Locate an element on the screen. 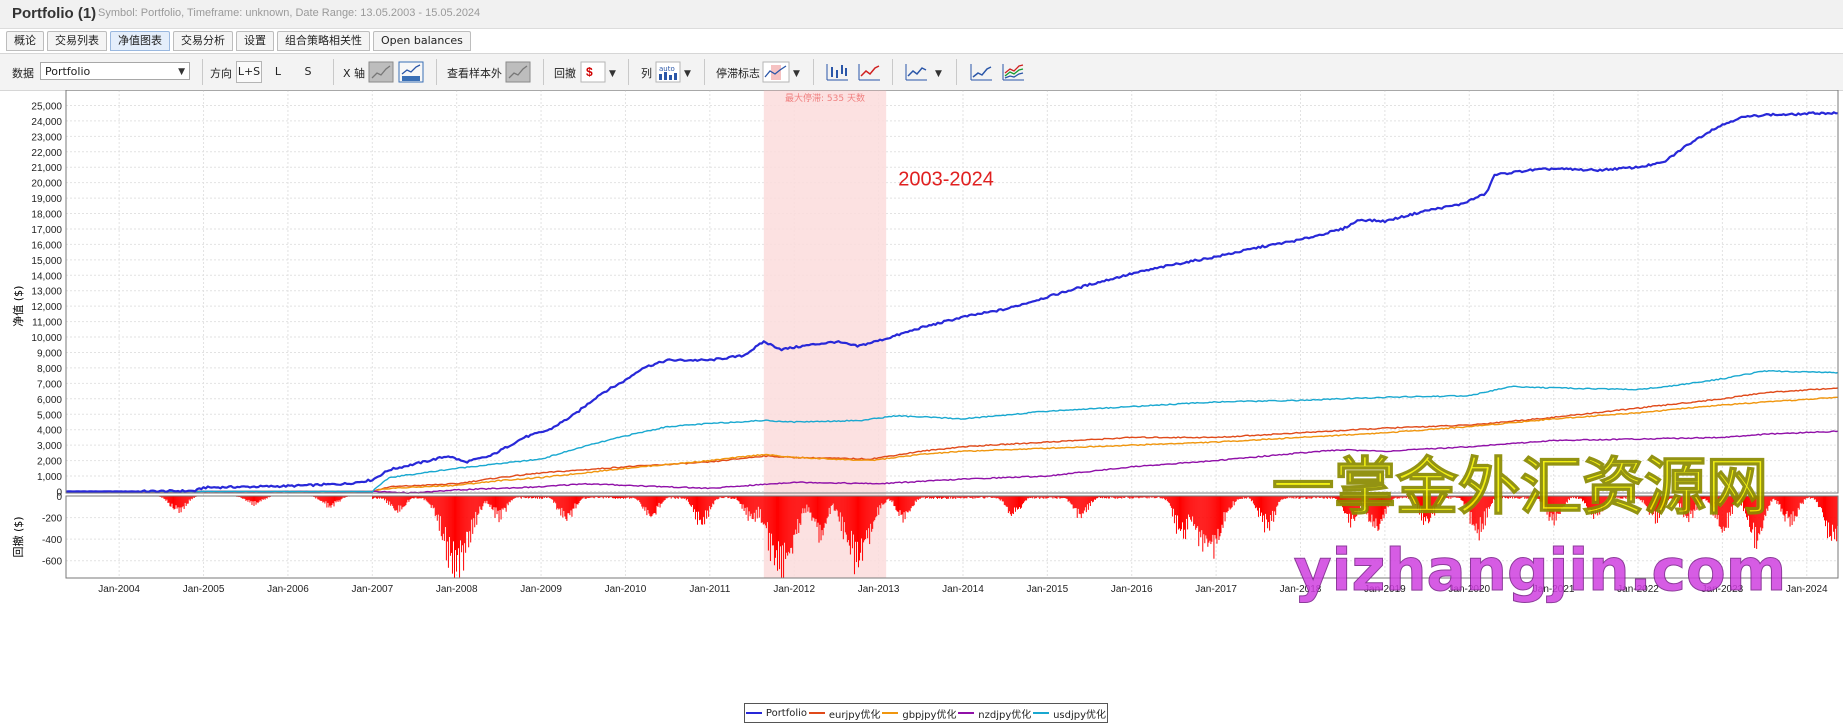 The image size is (1843, 725). y-tick-label: 12,000 is located at coordinates (46, 307).